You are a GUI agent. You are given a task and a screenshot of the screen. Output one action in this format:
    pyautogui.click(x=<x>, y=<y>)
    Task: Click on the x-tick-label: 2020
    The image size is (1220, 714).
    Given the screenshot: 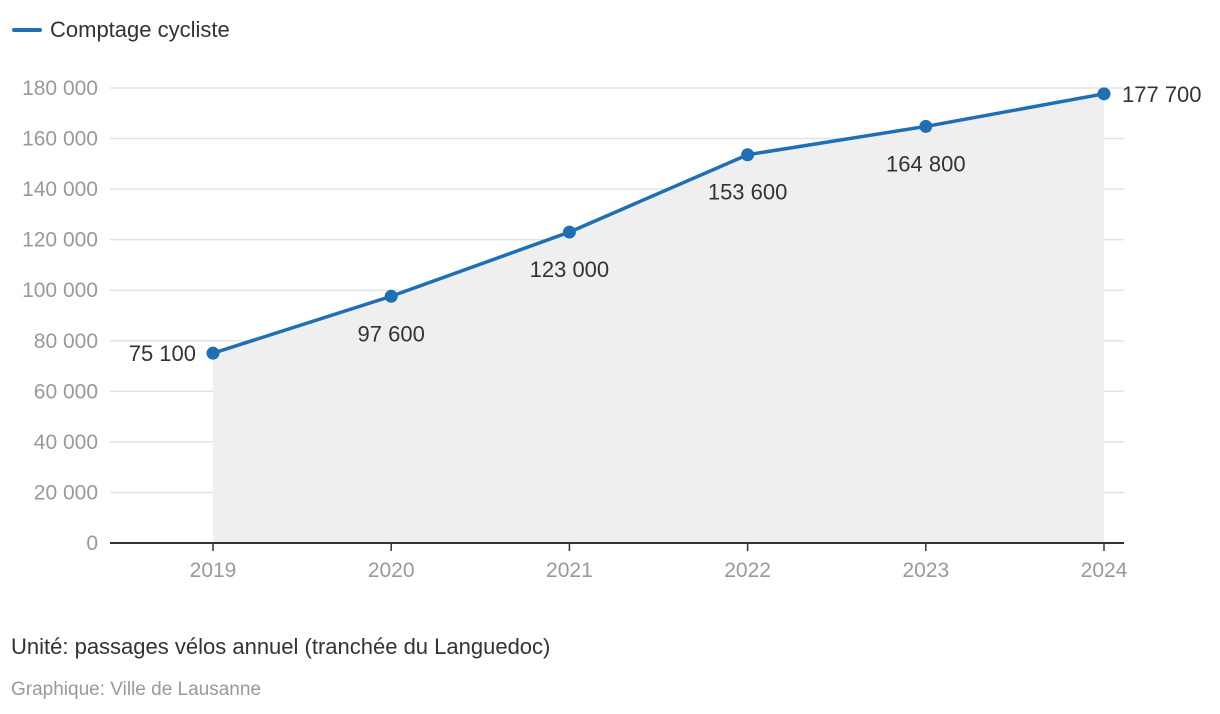 What is the action you would take?
    pyautogui.click(x=391, y=570)
    